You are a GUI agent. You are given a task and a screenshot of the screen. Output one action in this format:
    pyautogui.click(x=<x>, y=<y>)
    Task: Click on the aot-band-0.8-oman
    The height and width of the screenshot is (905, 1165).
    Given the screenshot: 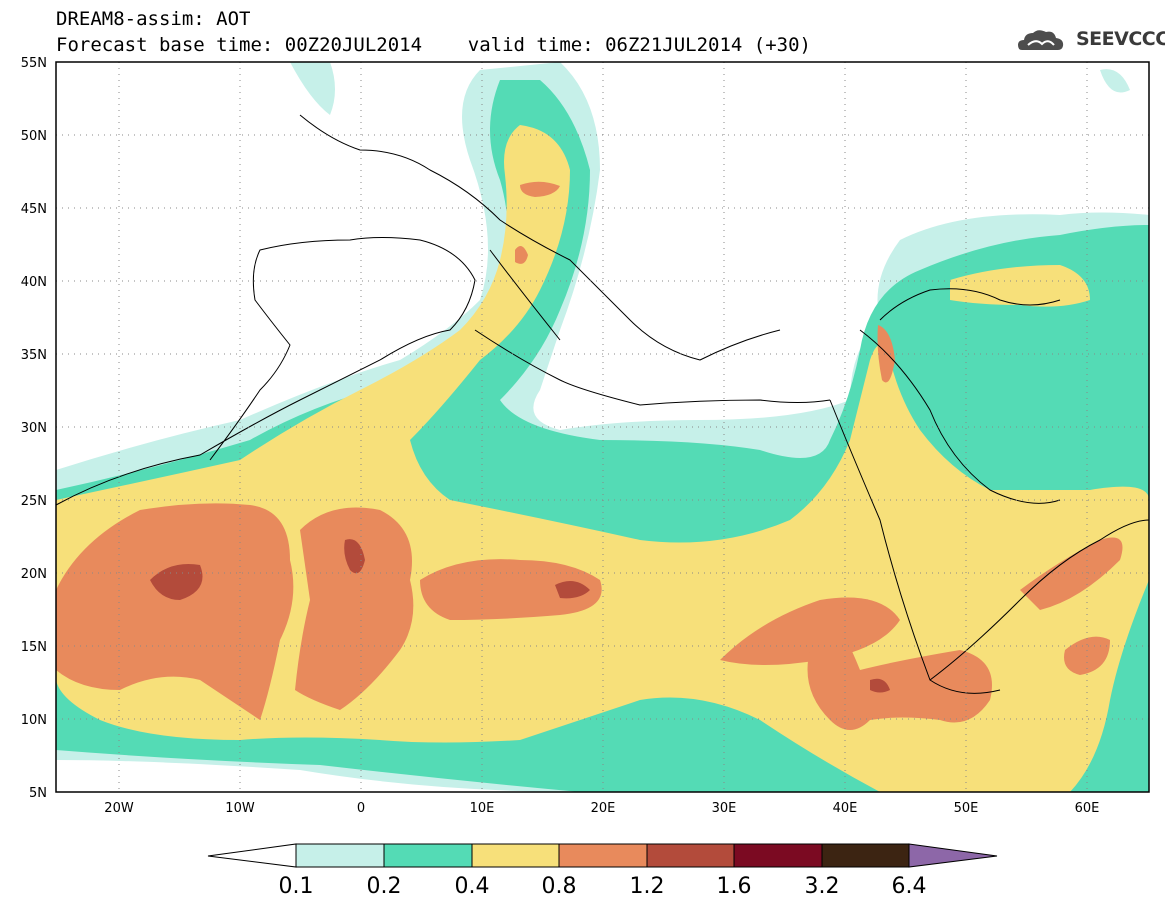 What is the action you would take?
    pyautogui.click(x=1071, y=606)
    